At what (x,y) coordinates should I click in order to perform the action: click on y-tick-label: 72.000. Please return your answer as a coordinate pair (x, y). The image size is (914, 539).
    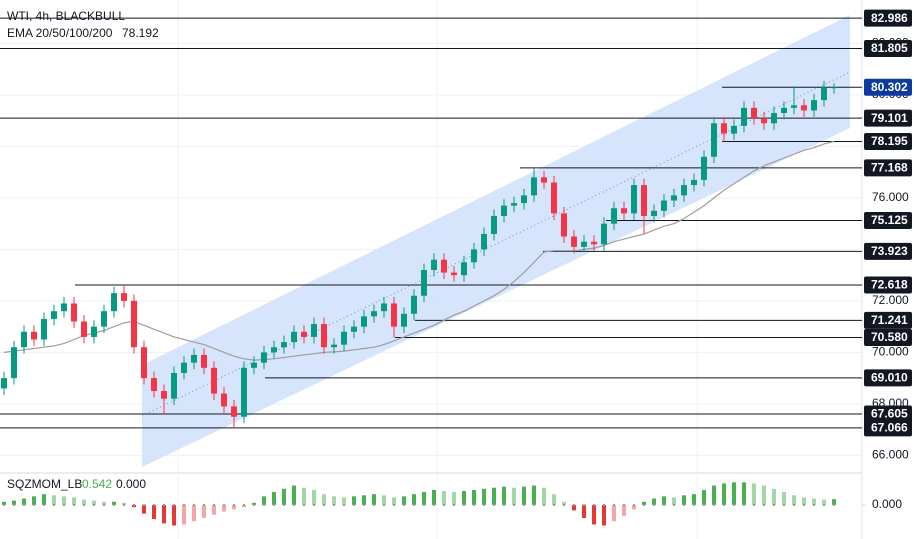
    Looking at the image, I should click on (890, 300).